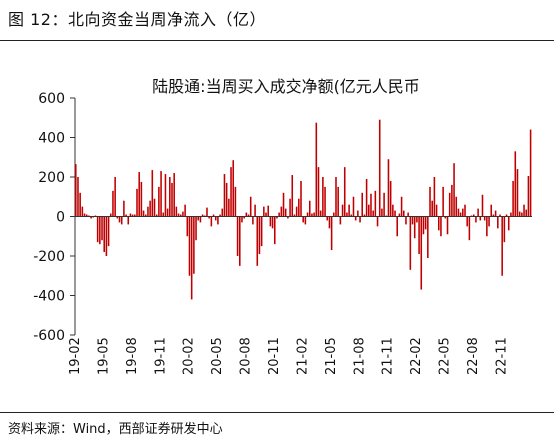 This screenshot has width=554, height=445. I want to click on bottom-rule, so click(277, 412).